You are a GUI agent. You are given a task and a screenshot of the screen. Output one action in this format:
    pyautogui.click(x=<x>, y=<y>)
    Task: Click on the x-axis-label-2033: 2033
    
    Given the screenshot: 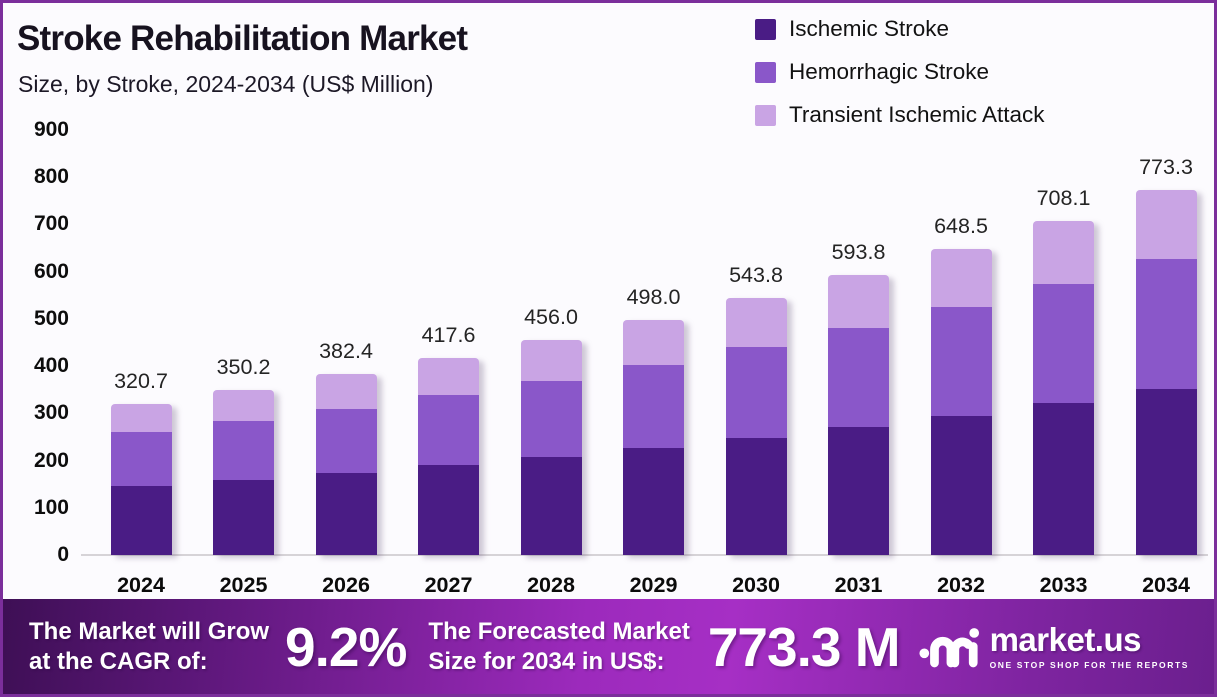 What is the action you would take?
    pyautogui.click(x=1063, y=585)
    